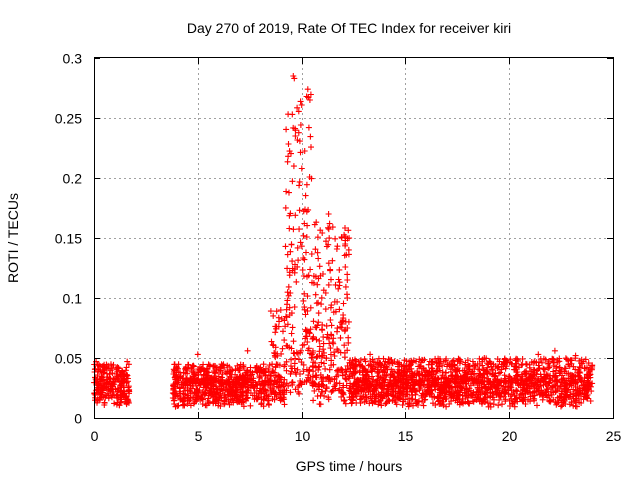 The image size is (640, 480). What do you see at coordinates (73, 59) in the screenshot?
I see `y-tick-label: 0.3` at bounding box center [73, 59].